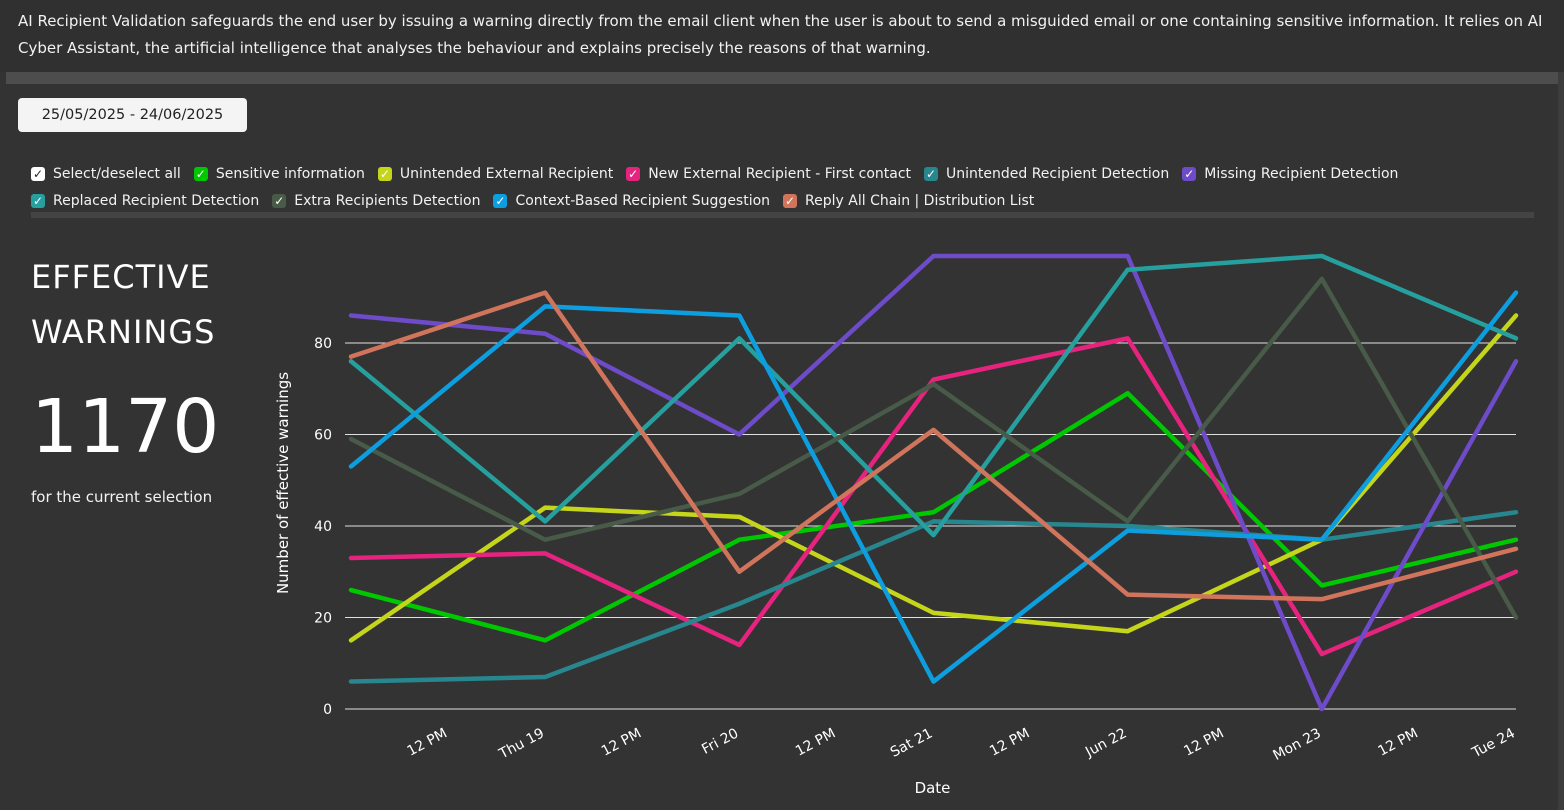 The height and width of the screenshot is (810, 1564). What do you see at coordinates (125, 427) in the screenshot?
I see `kpi-value: 1170` at bounding box center [125, 427].